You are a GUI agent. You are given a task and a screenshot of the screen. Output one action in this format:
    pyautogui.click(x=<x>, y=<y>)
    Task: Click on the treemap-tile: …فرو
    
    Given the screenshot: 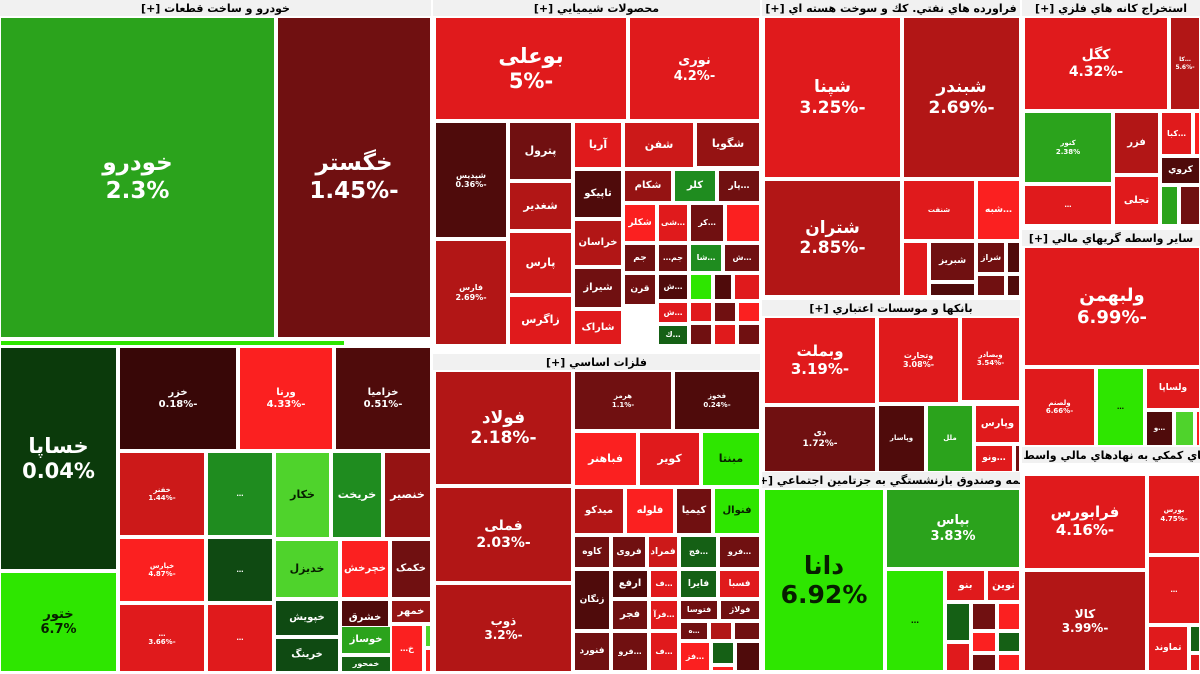 What is the action you would take?
    pyautogui.click(x=739, y=552)
    